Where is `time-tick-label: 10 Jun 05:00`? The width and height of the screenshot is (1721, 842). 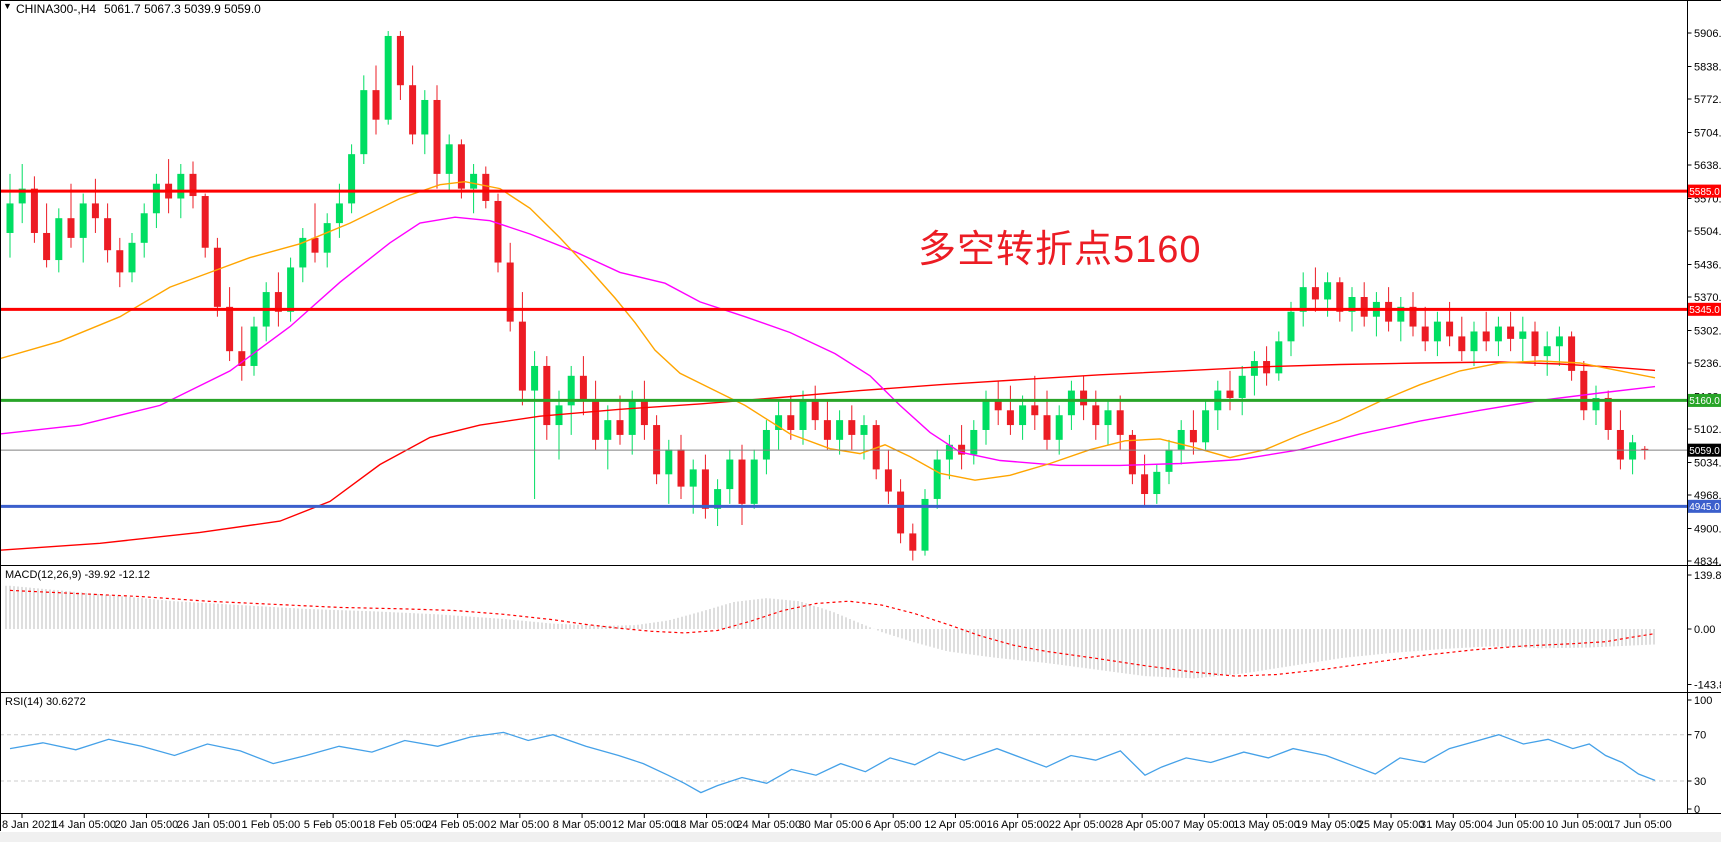
time-tick-label: 10 Jun 05:00 is located at coordinates (1578, 825).